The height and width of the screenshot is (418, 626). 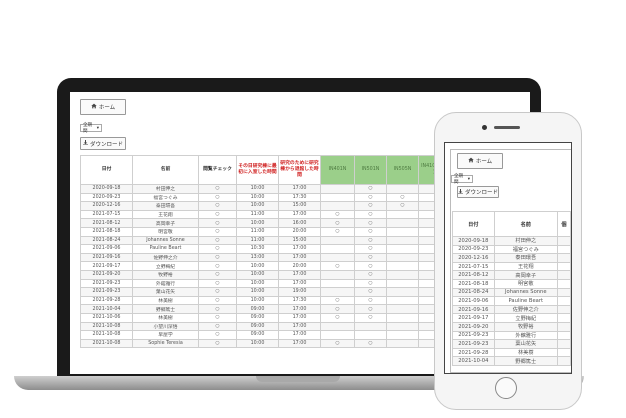 I want to click on table-cell-date: 2021-08-18, so click(x=106, y=231).